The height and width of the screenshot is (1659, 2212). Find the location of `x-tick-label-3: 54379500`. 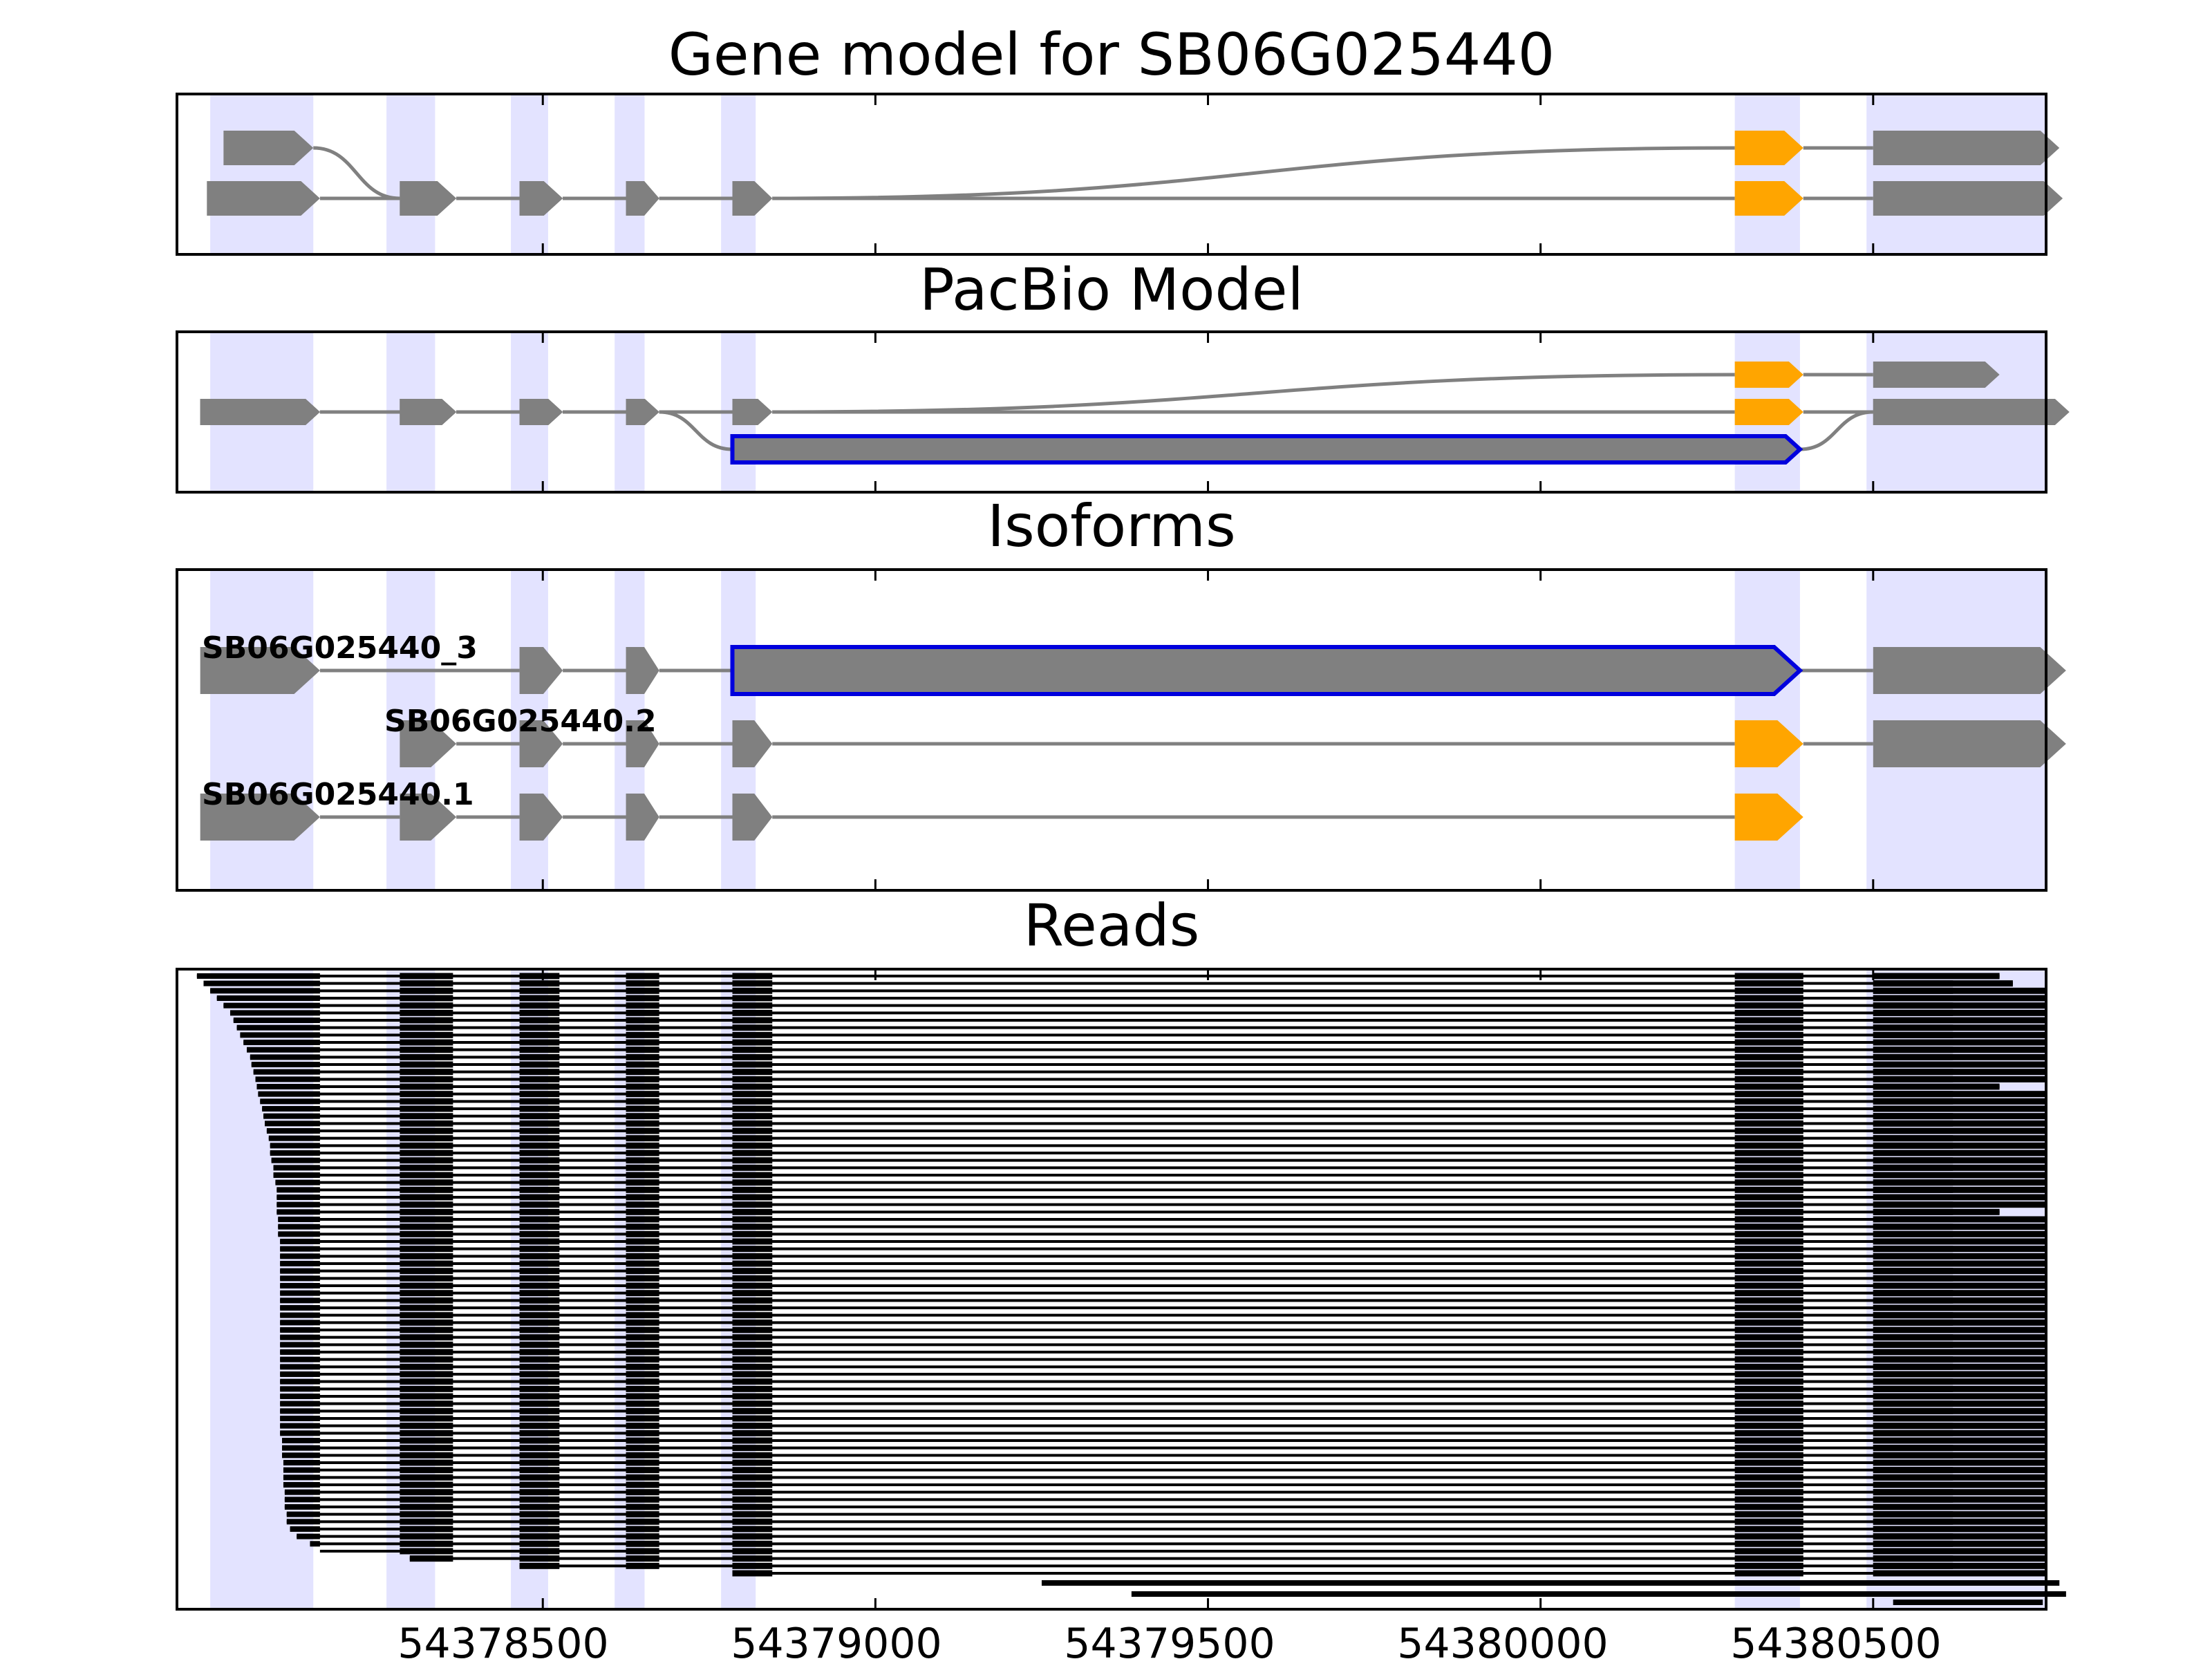

x-tick-label-3: 54379500 is located at coordinates (1169, 1639).